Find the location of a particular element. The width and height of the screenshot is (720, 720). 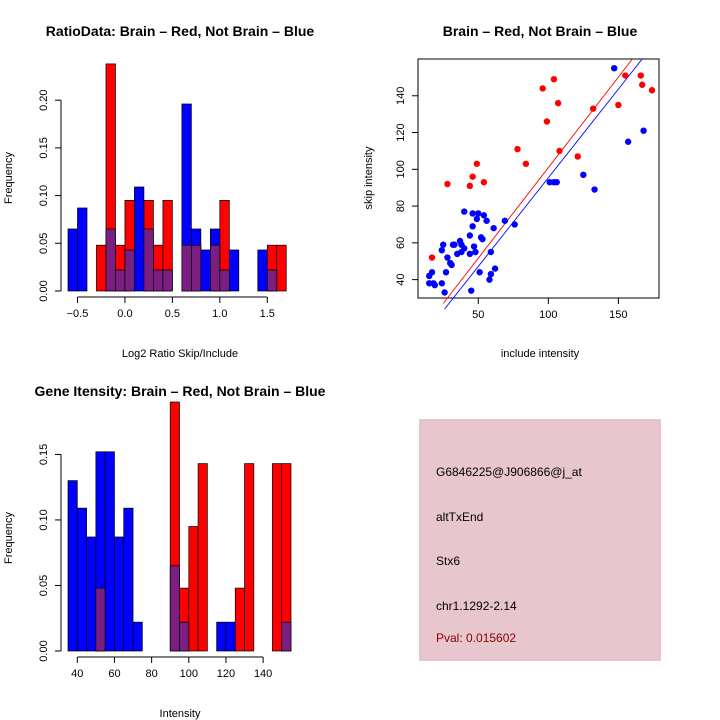

ratio-hist-ylabel: Frequency is located at coordinates (9, 178).